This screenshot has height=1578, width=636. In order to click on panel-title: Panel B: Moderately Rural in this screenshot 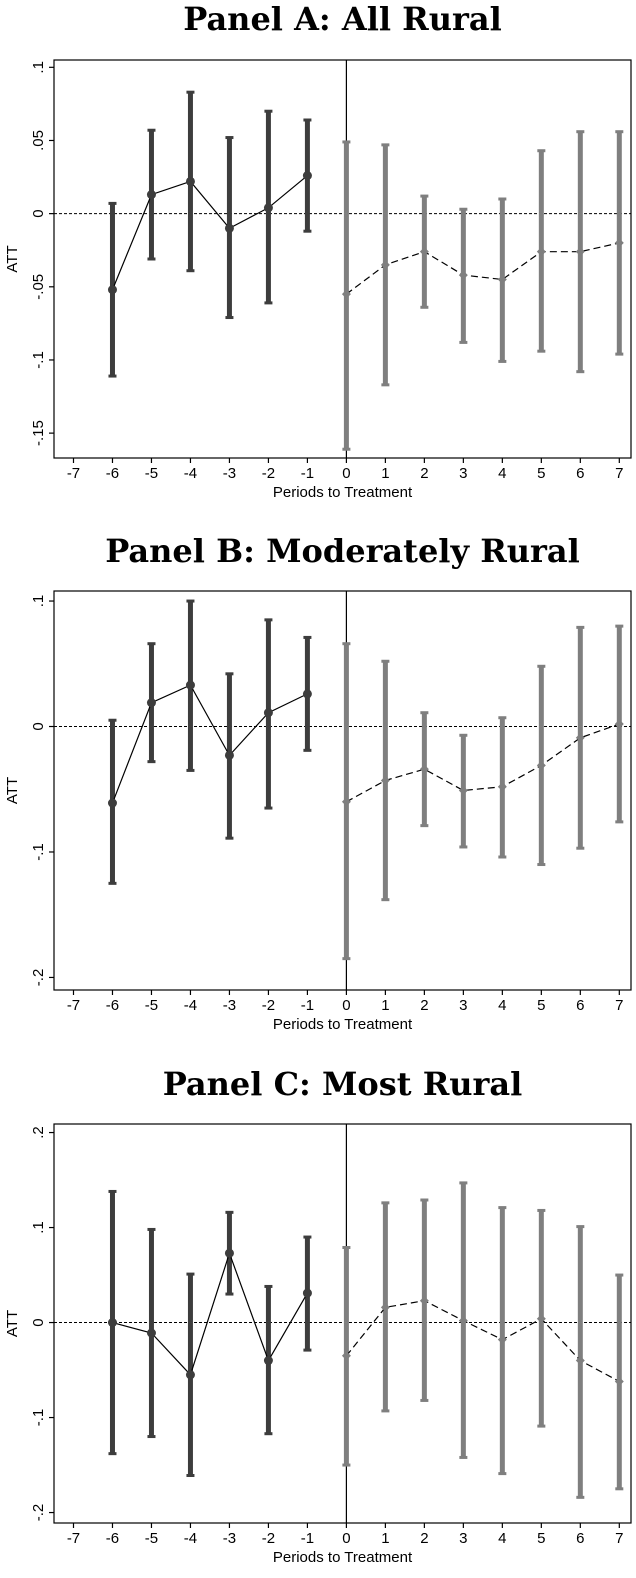, I will do `click(342, 551)`.